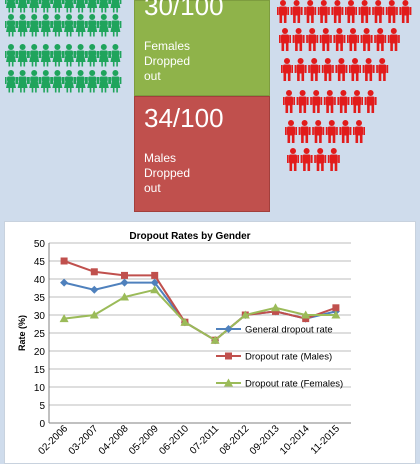 The height and width of the screenshot is (464, 420). I want to click on legend-entry: Dropout rate (Males), so click(274, 357).